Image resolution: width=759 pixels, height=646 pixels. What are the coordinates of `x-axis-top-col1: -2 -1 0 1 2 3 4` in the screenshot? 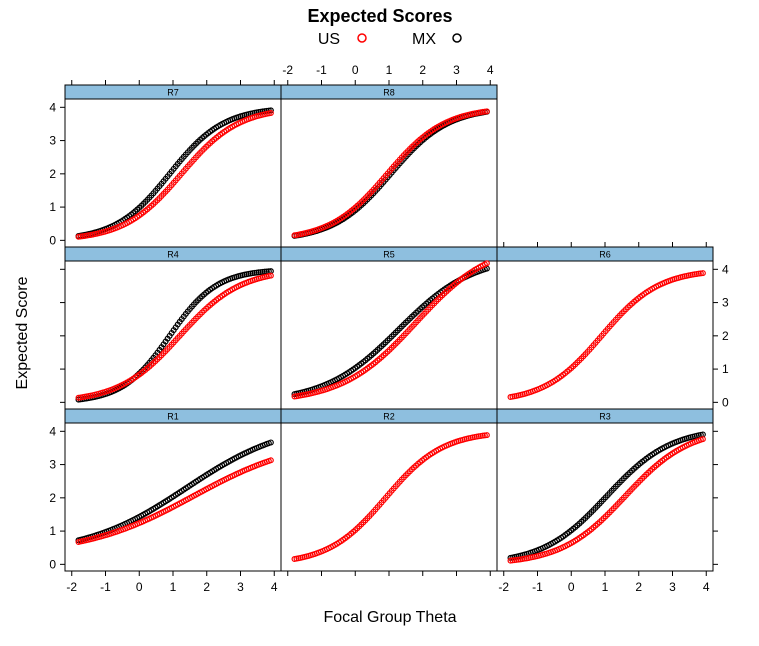 It's located at (388, 74).